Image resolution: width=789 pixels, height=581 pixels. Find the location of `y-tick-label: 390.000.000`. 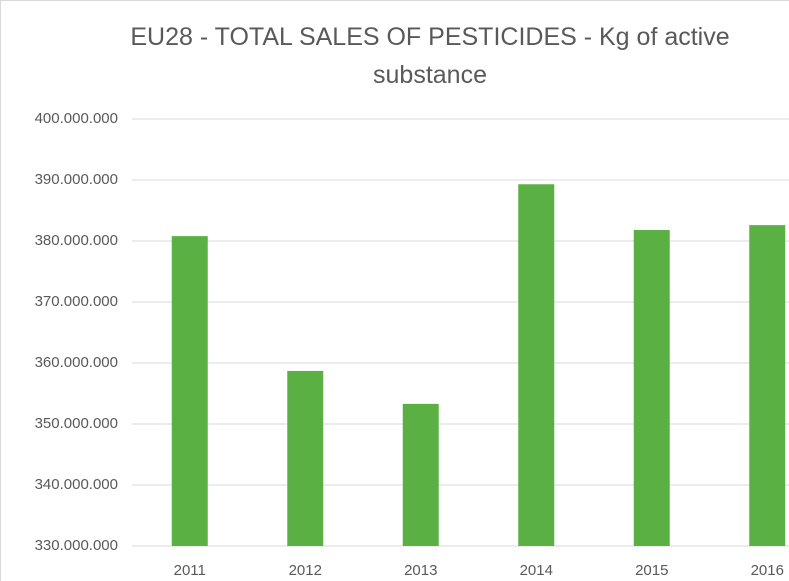

y-tick-label: 390.000.000 is located at coordinates (76, 179).